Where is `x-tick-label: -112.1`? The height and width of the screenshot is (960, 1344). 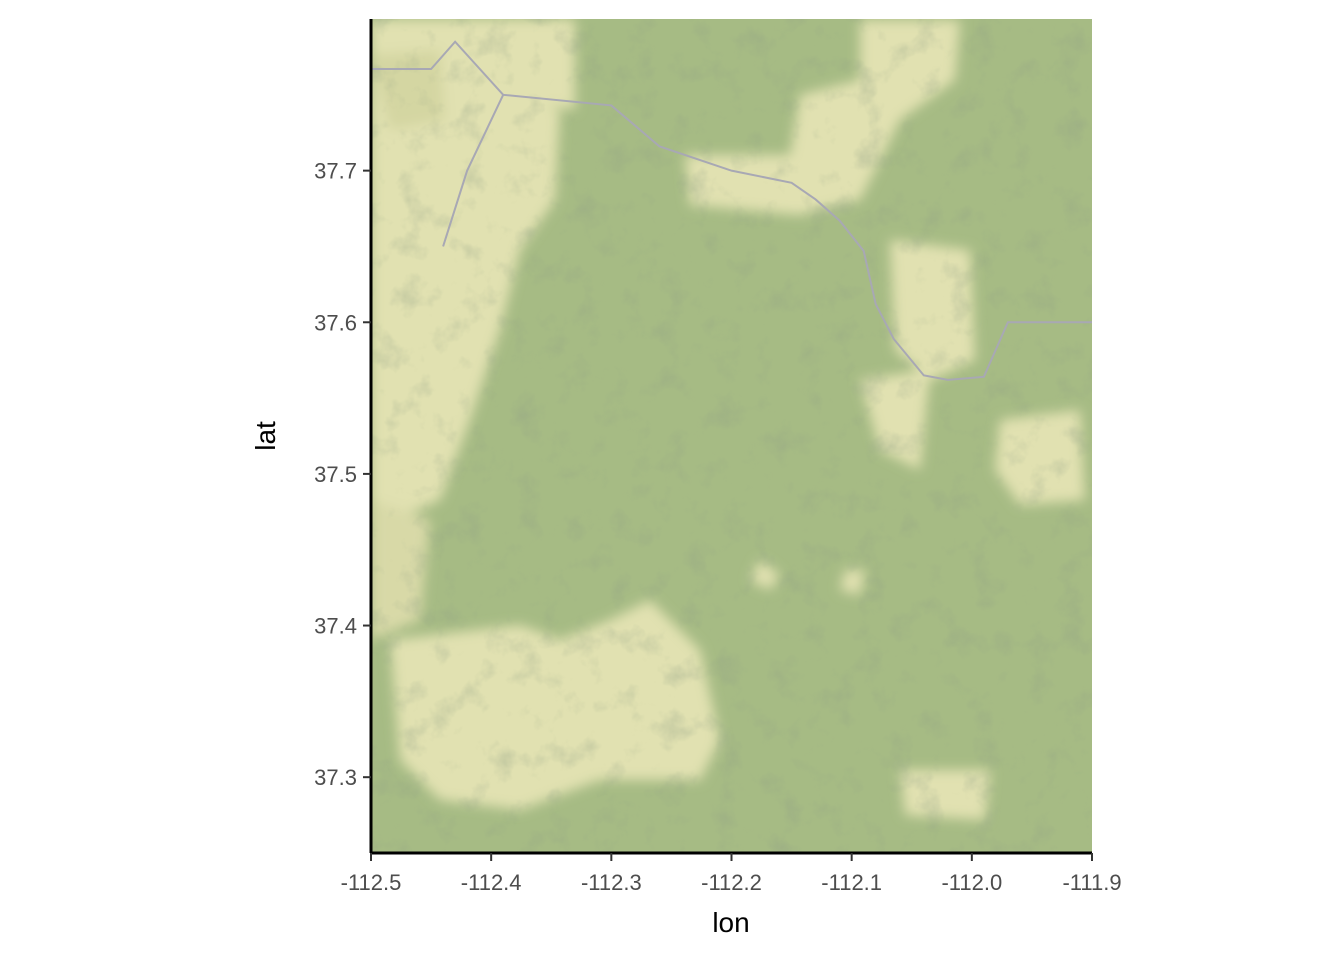 x-tick-label: -112.1 is located at coordinates (851, 882).